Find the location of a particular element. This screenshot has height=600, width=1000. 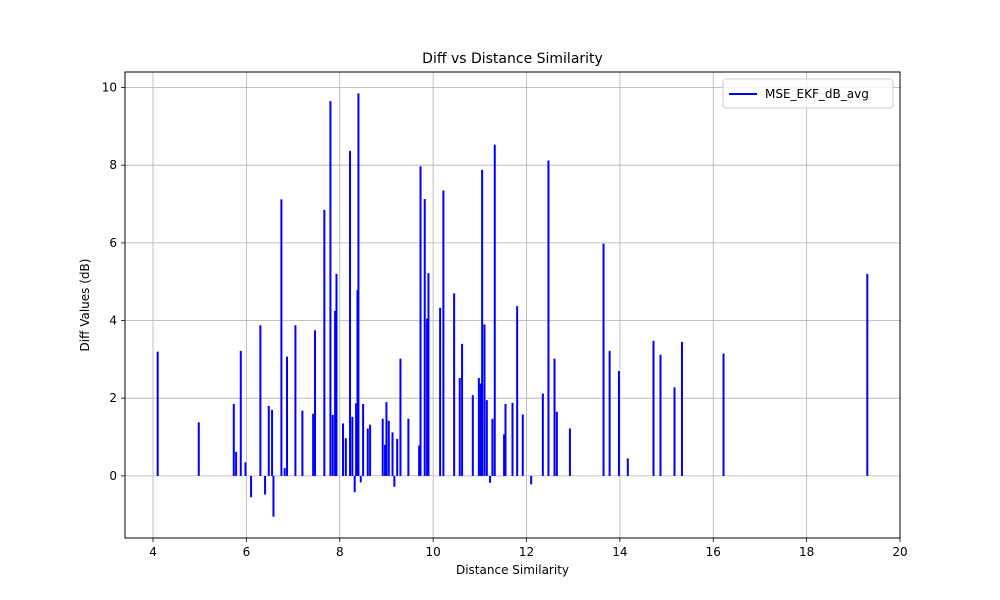

x-tick-label: 14 is located at coordinates (619, 552).